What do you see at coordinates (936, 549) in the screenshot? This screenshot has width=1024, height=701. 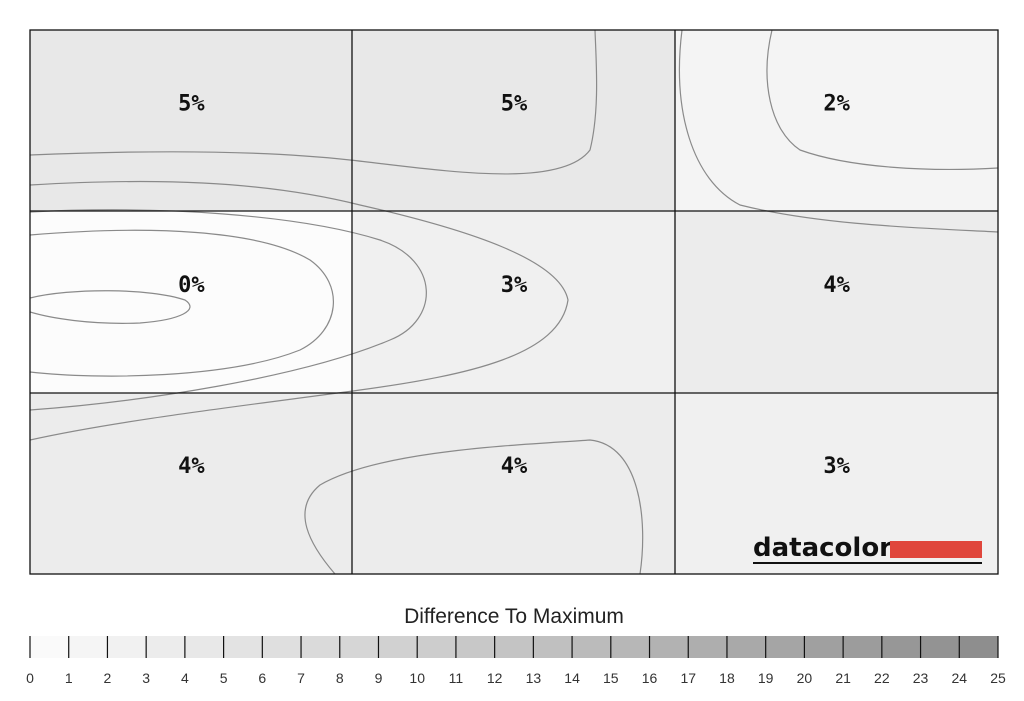 I see `logo-red-bar` at bounding box center [936, 549].